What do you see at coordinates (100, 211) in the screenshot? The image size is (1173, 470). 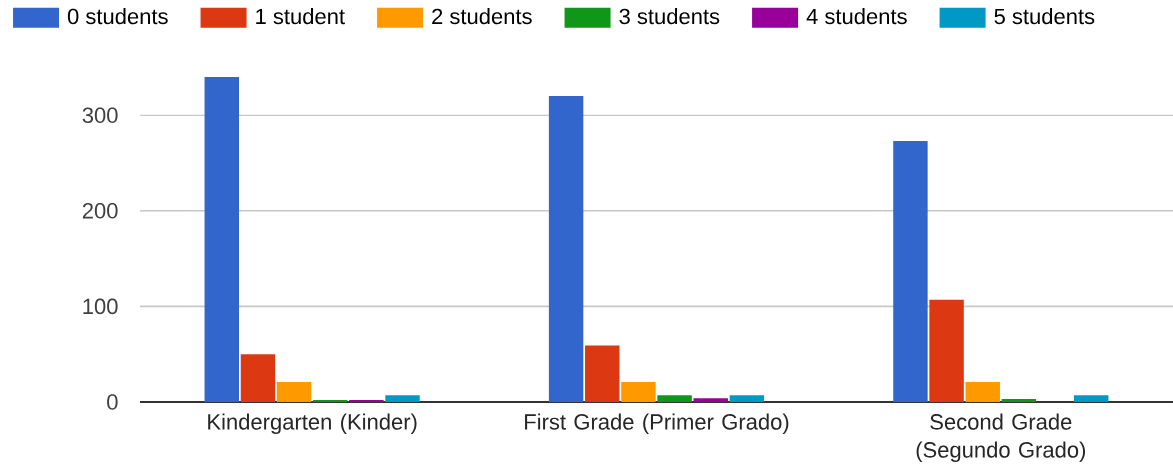 I see `y-tick-label: 200` at bounding box center [100, 211].